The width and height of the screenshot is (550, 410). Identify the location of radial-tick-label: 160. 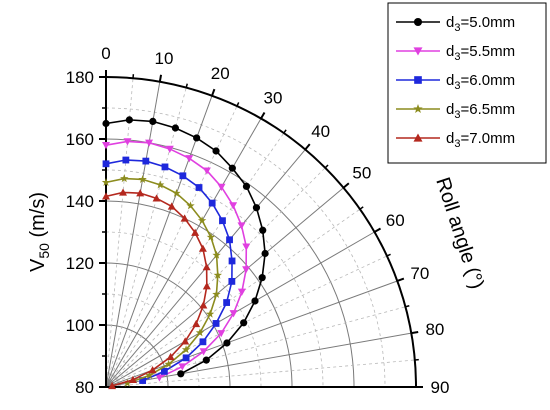
(80, 139).